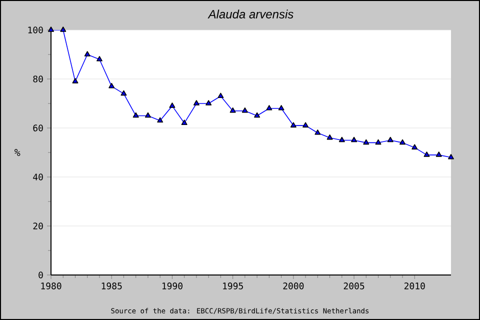  I want to click on y-tick-label: 60, so click(38, 128).